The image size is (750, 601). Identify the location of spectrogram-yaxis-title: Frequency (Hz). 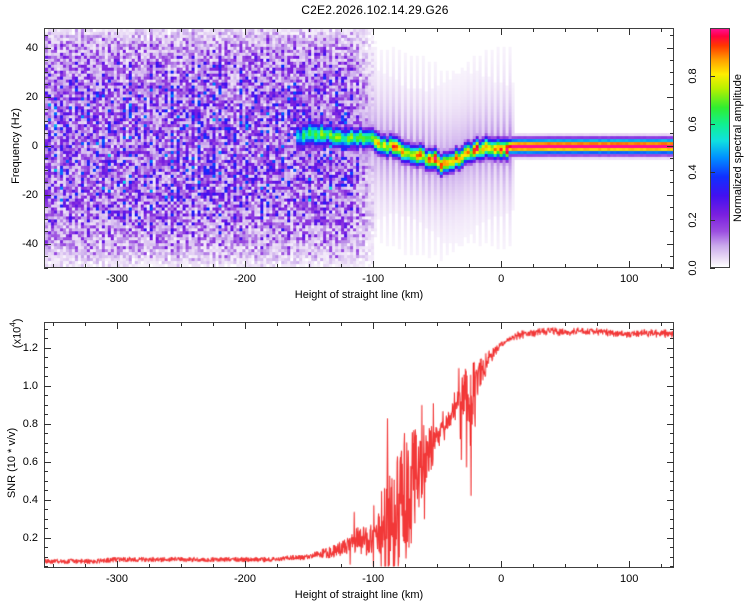
(16, 146).